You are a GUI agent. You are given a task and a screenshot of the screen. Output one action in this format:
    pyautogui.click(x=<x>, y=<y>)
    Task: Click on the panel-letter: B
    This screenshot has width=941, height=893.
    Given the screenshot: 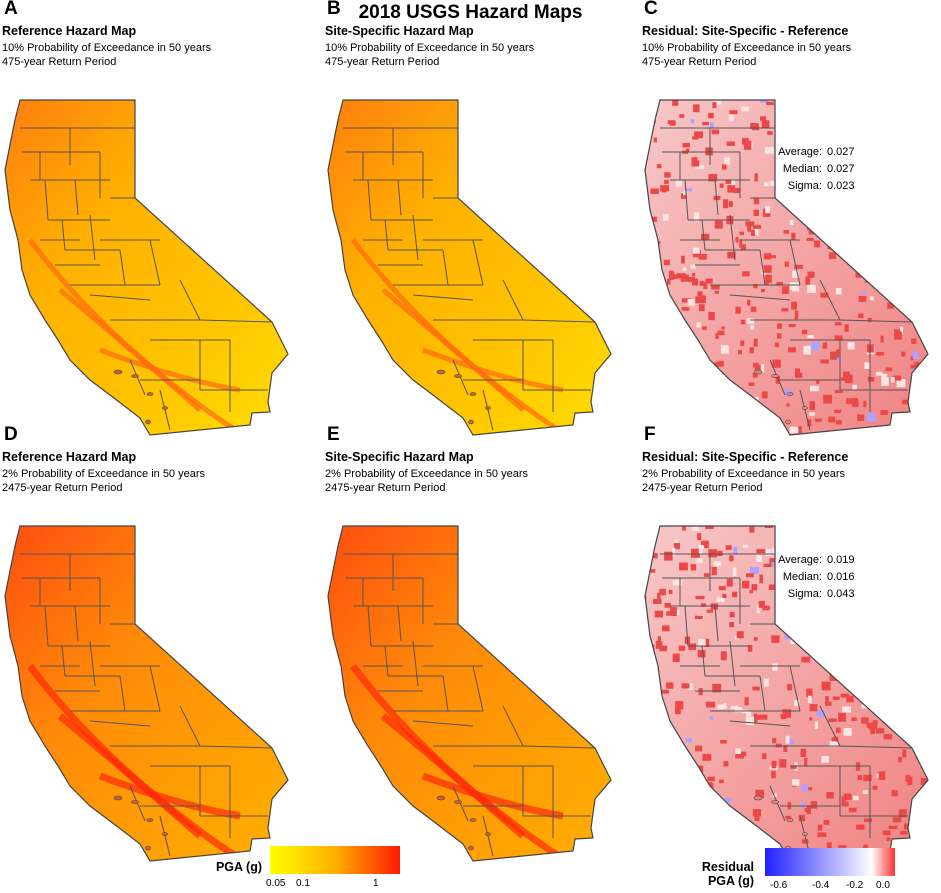 What is the action you would take?
    pyautogui.click(x=334, y=9)
    